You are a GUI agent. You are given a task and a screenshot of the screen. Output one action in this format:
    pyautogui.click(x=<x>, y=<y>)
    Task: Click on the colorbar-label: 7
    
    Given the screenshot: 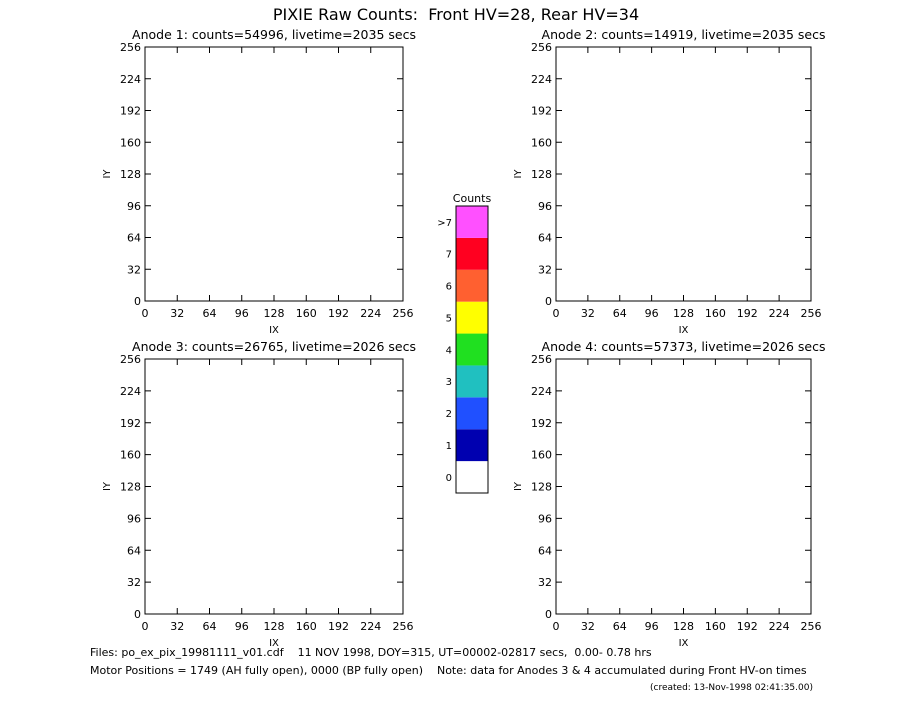 What is the action you would take?
    pyautogui.click(x=449, y=255)
    